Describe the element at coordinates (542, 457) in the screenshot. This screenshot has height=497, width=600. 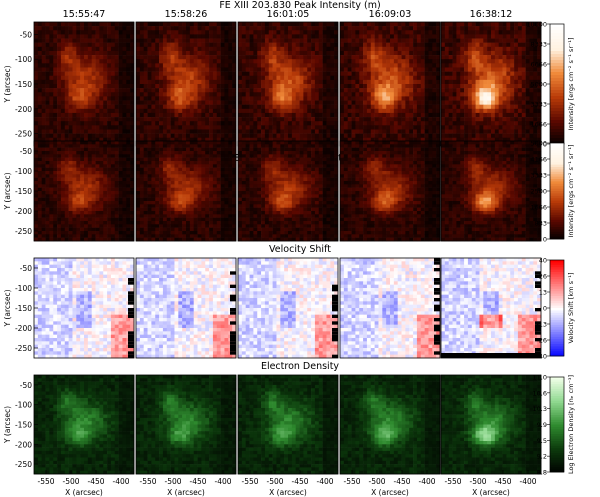
I see `colorbar-tick-label: 9.2` at that location.